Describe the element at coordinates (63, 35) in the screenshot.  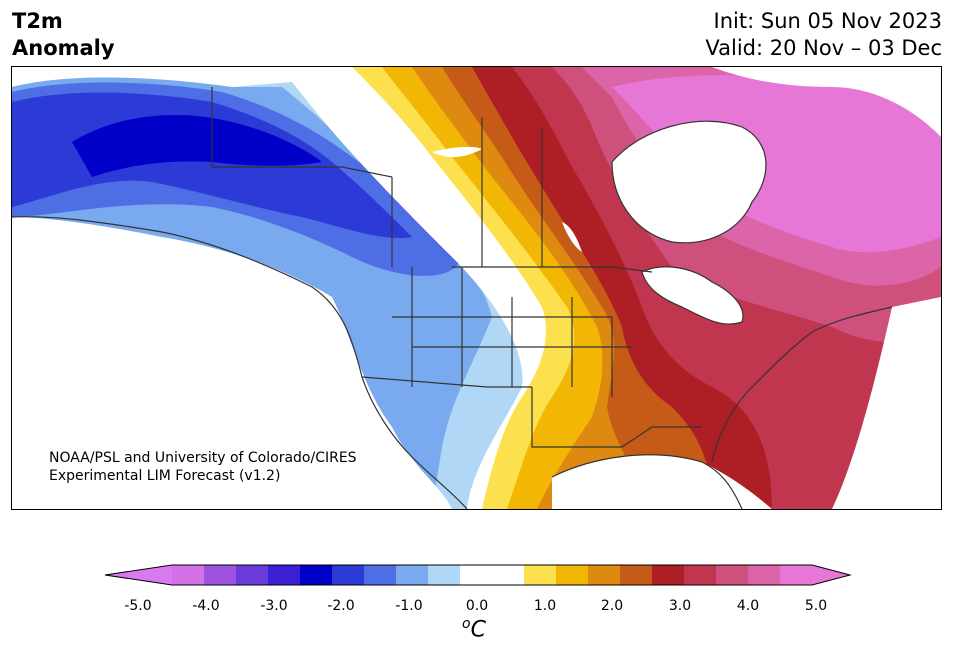
I see `map-title: T2m Anomaly` at that location.